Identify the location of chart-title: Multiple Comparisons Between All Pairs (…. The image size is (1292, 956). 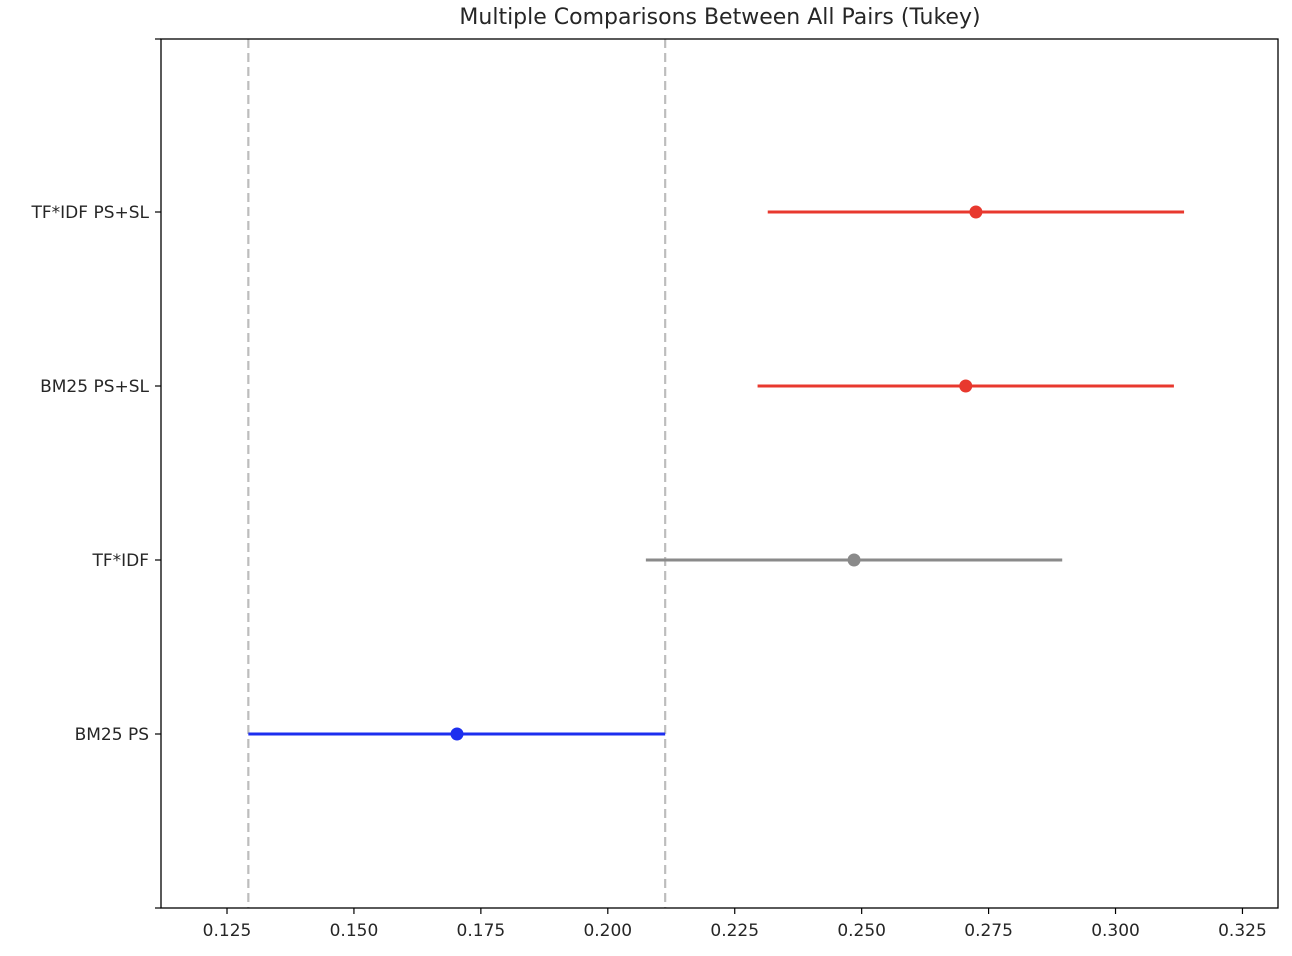
(719, 17).